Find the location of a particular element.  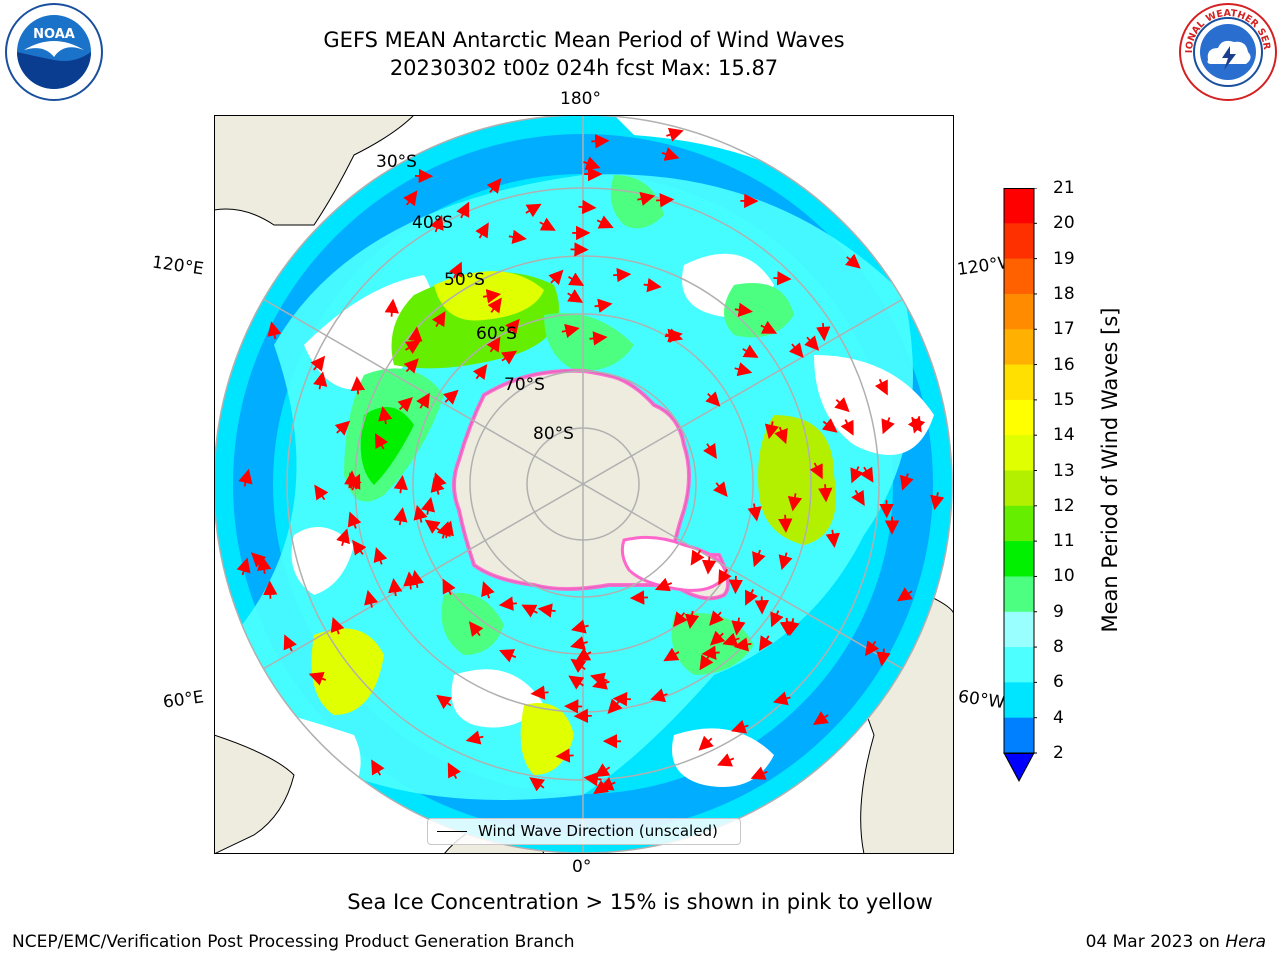

lon-label-lower-right: 60°W is located at coordinates (981, 700).